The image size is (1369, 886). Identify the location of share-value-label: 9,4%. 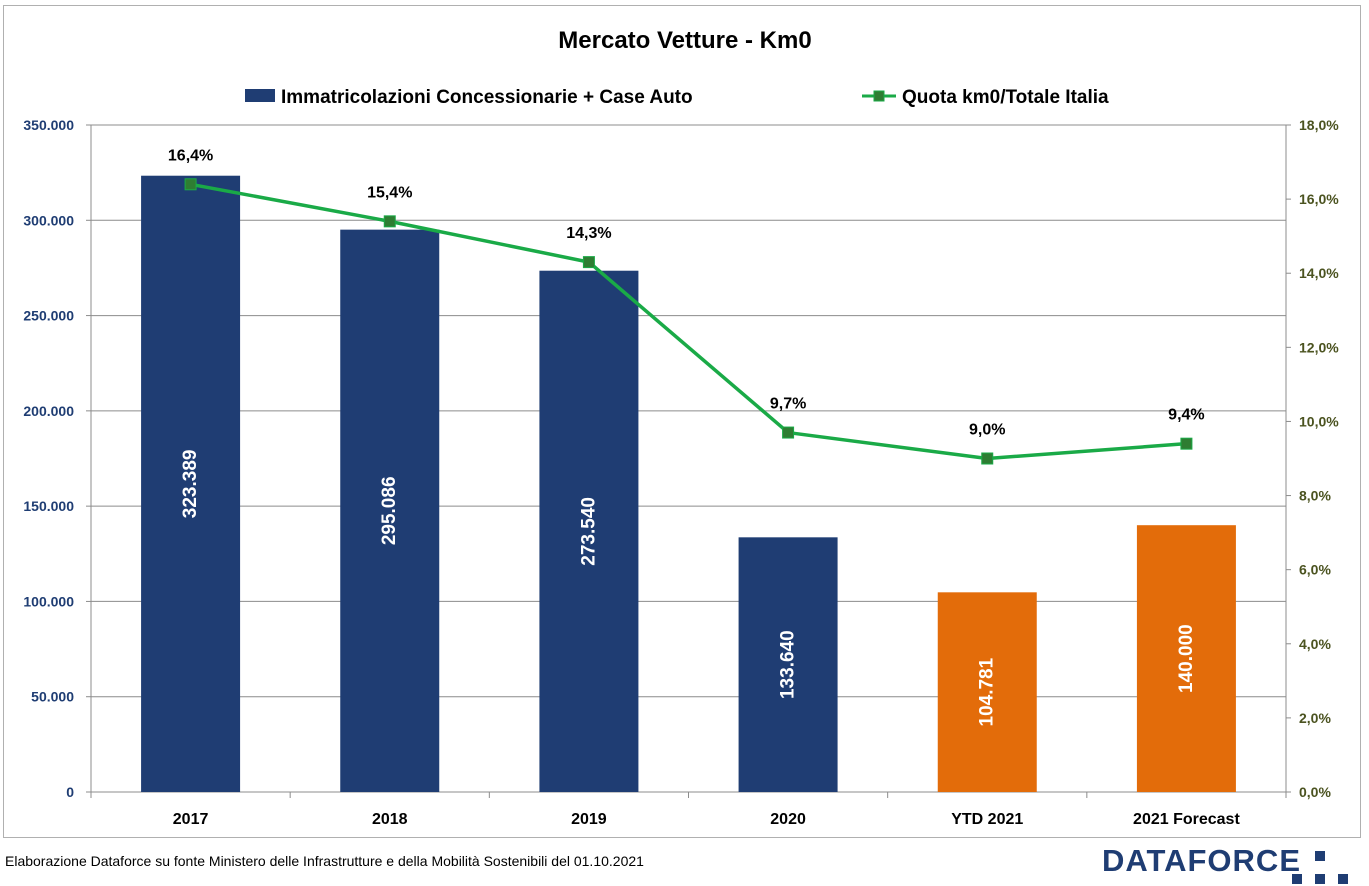
(1186, 415).